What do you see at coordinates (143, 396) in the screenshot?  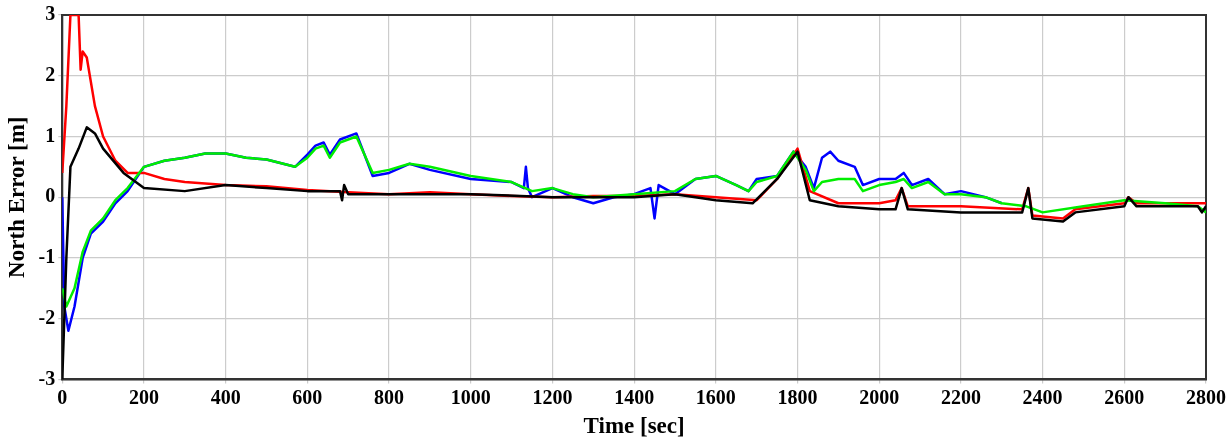 I see `x-tick-label: 200` at bounding box center [143, 396].